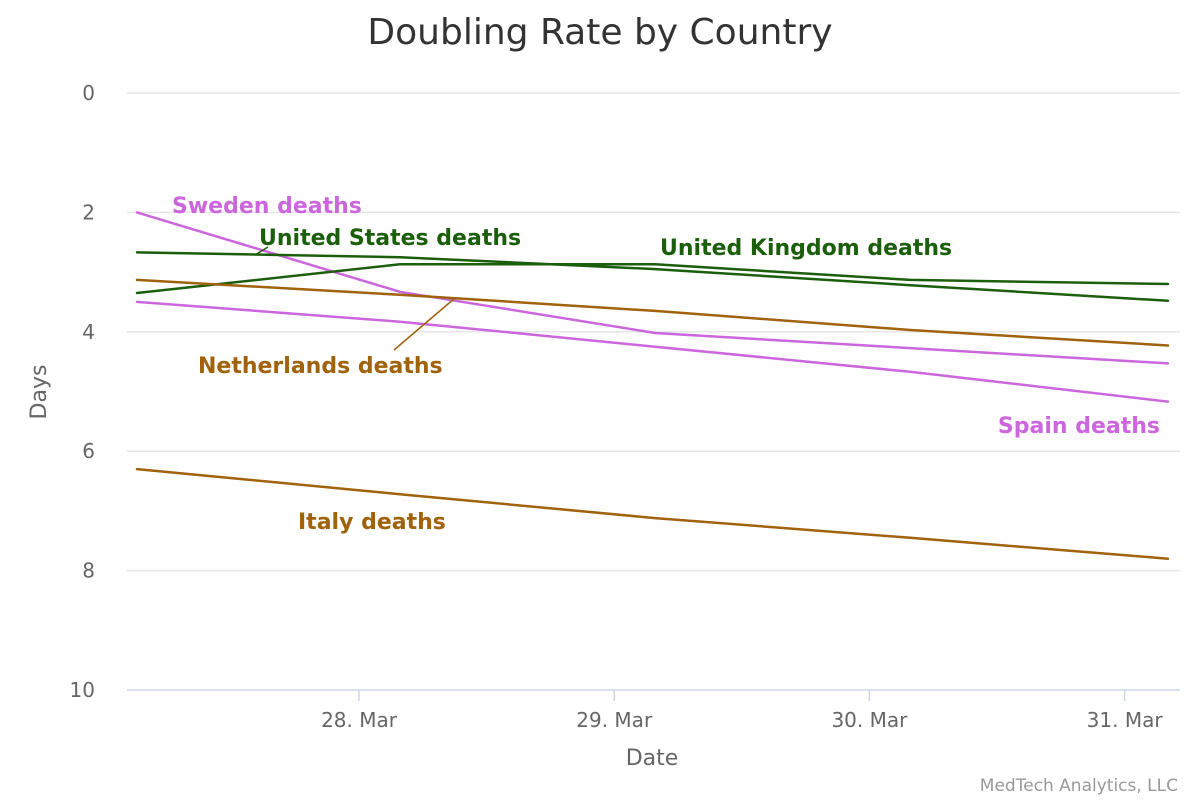  I want to click on connector-united-states, so click(261, 251).